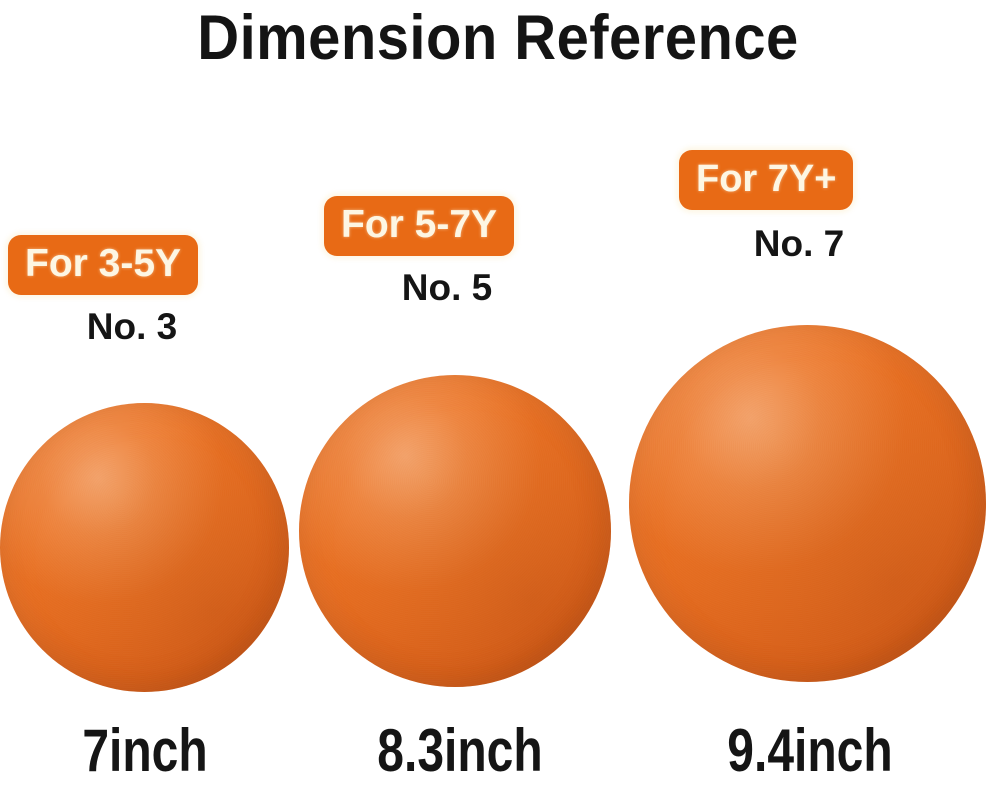 The image size is (996, 794). I want to click on size-caption-size-5: 8.3inch, so click(460, 750).